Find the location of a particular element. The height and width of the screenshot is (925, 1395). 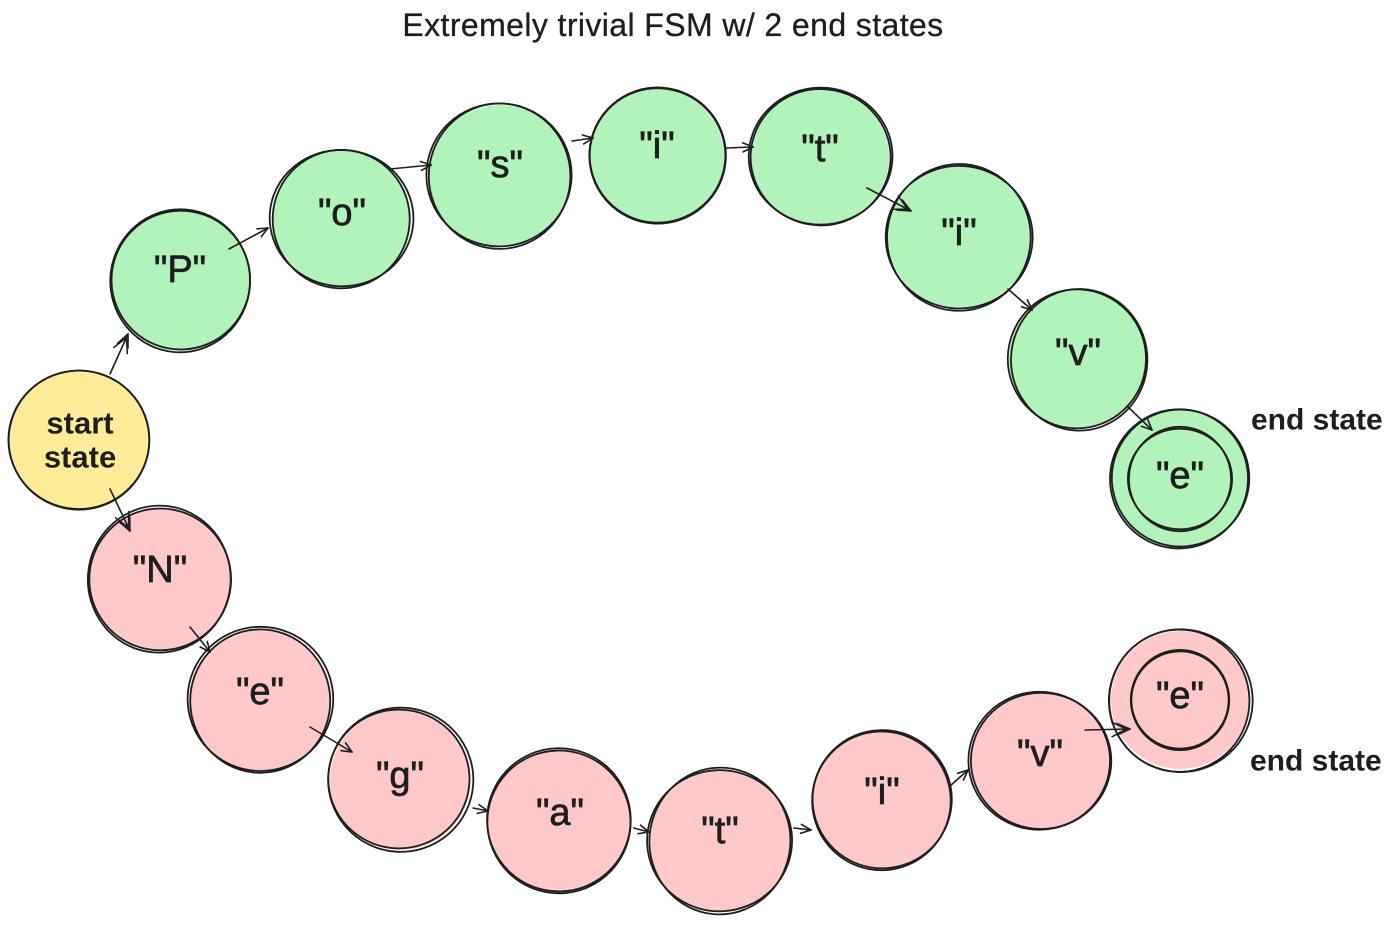

svg-text: start is located at coordinates (79, 423).